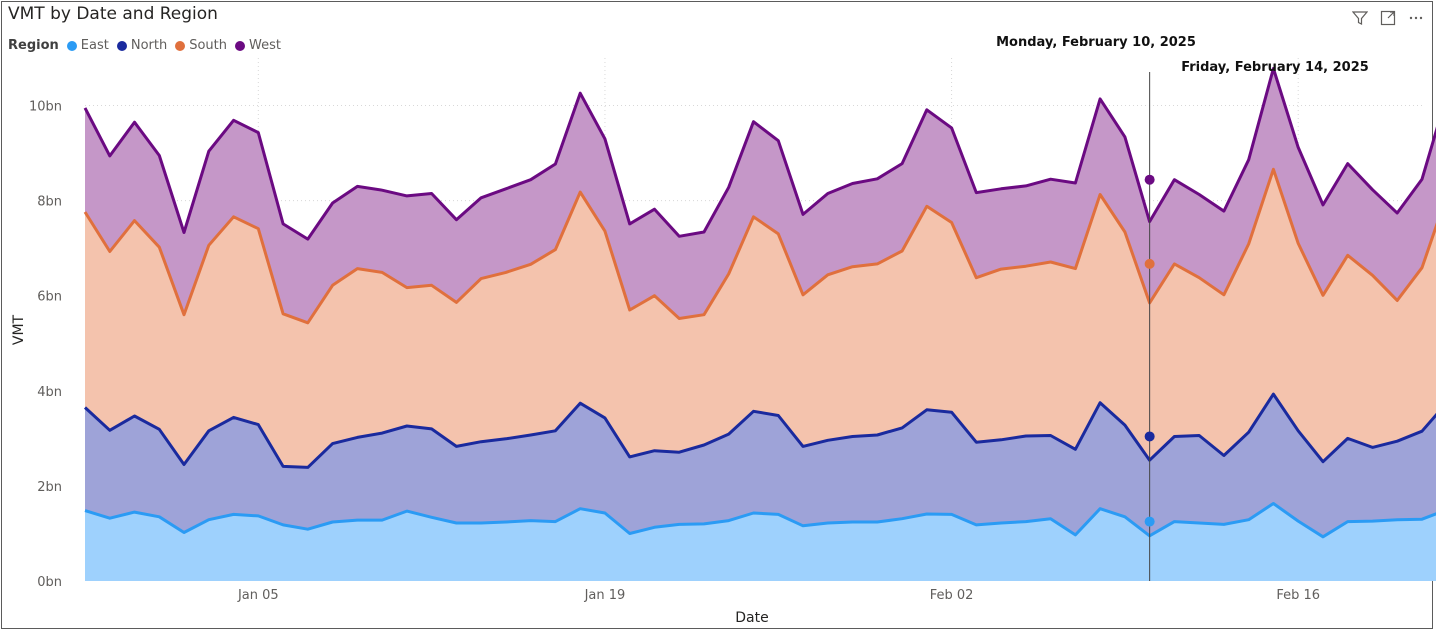 Image resolution: width=1436 pixels, height=632 pixels. What do you see at coordinates (1149, 521) in the screenshot?
I see `hover-point-east` at bounding box center [1149, 521].